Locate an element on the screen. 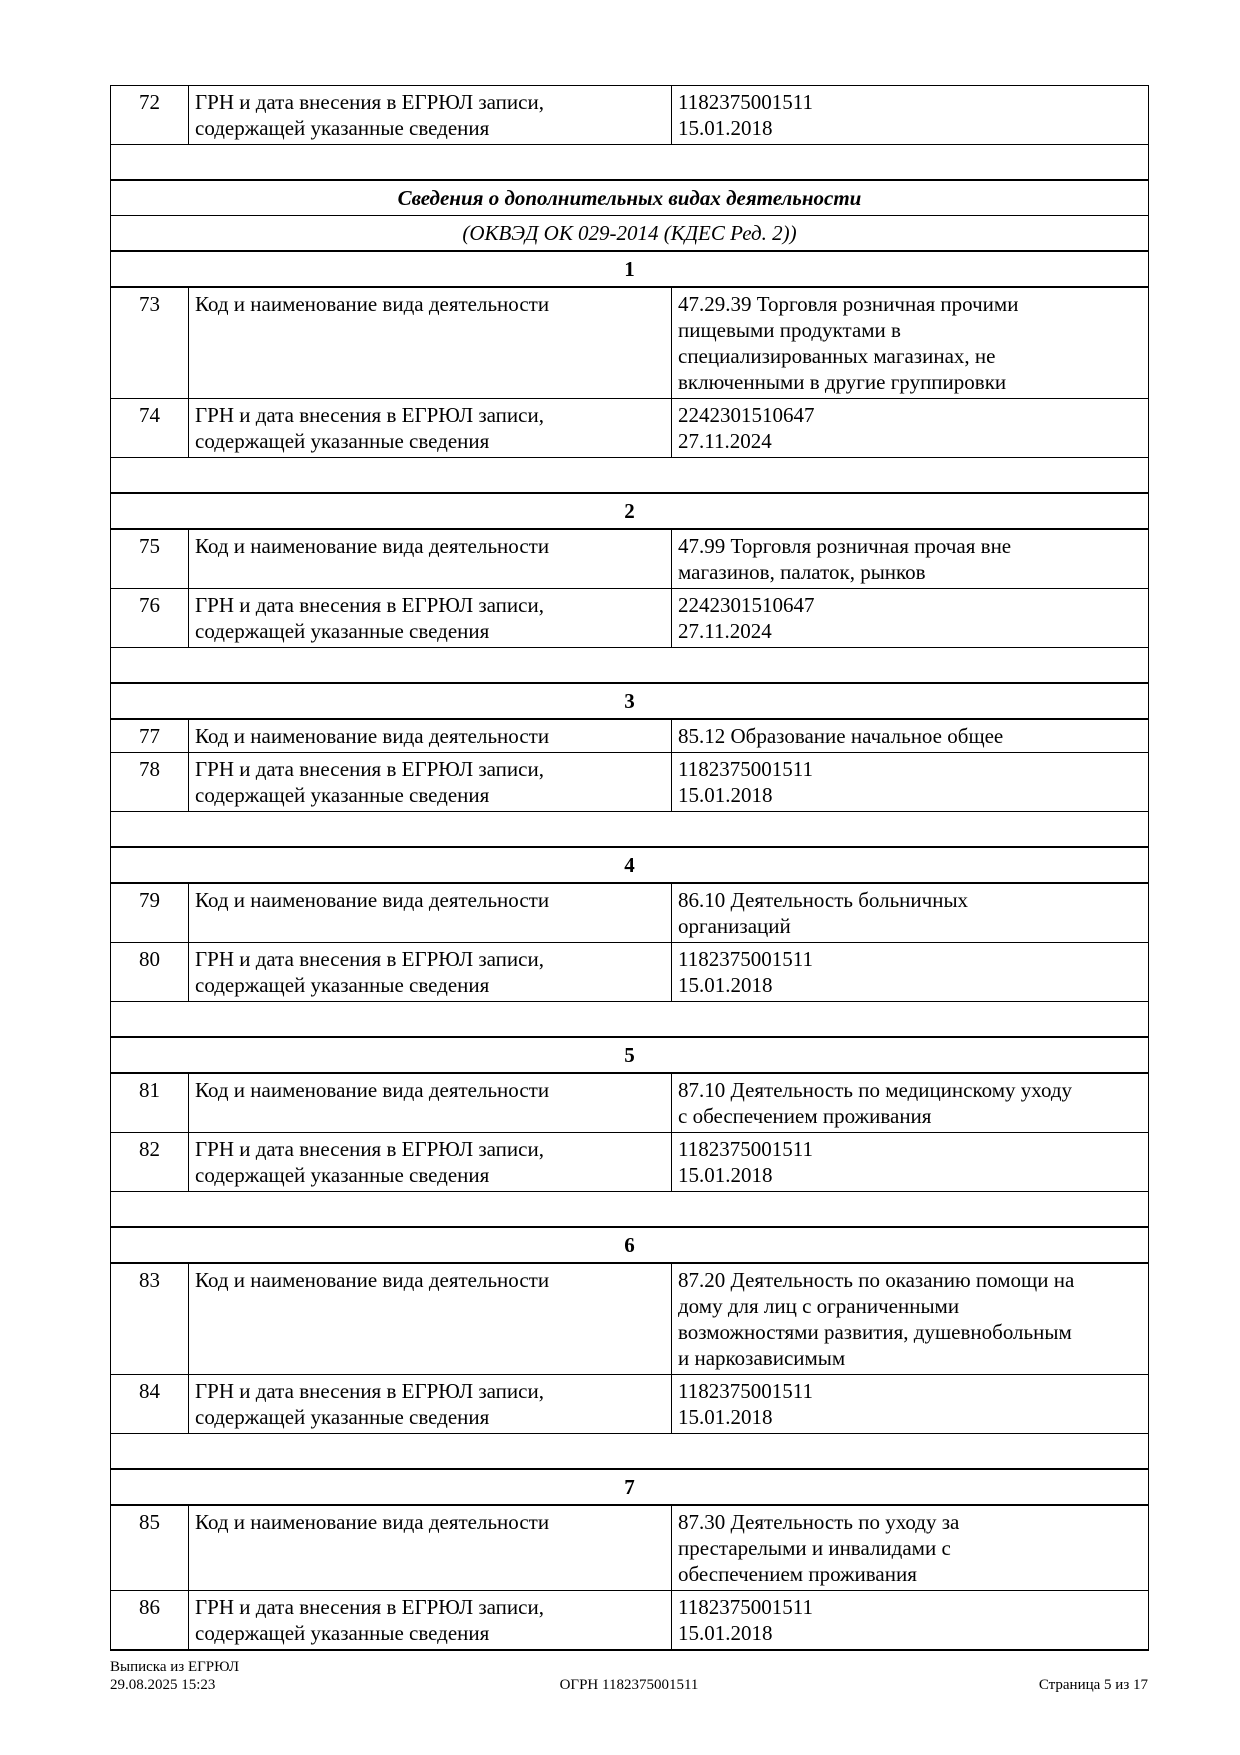  entry-index-row: 2 is located at coordinates (629, 511).